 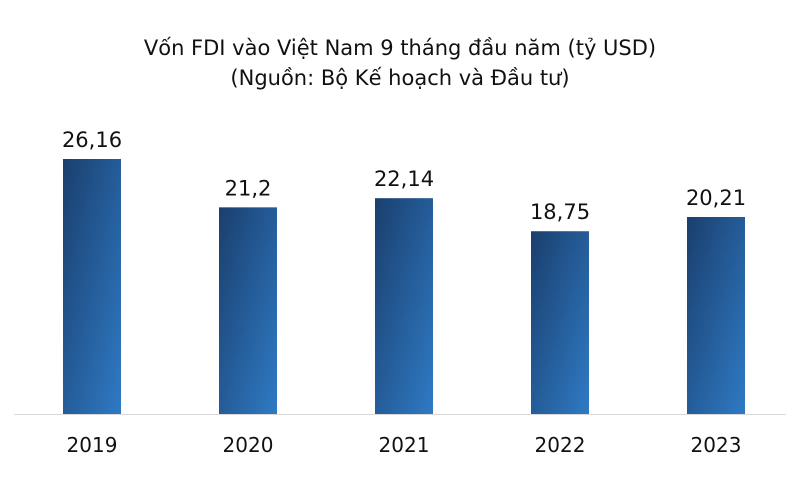 What do you see at coordinates (560, 322) in the screenshot?
I see `bar-2022` at bounding box center [560, 322].